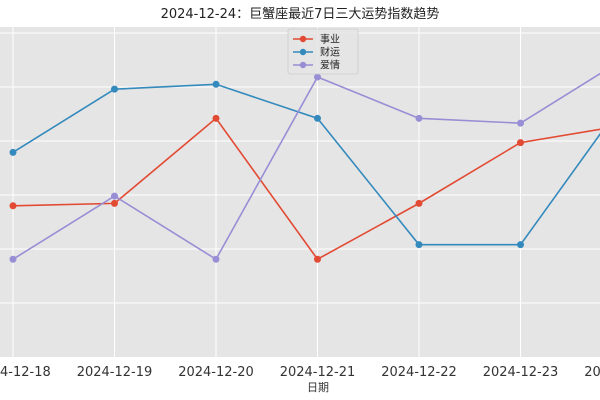  I want to click on x-axis-label: 日期, so click(318, 387).